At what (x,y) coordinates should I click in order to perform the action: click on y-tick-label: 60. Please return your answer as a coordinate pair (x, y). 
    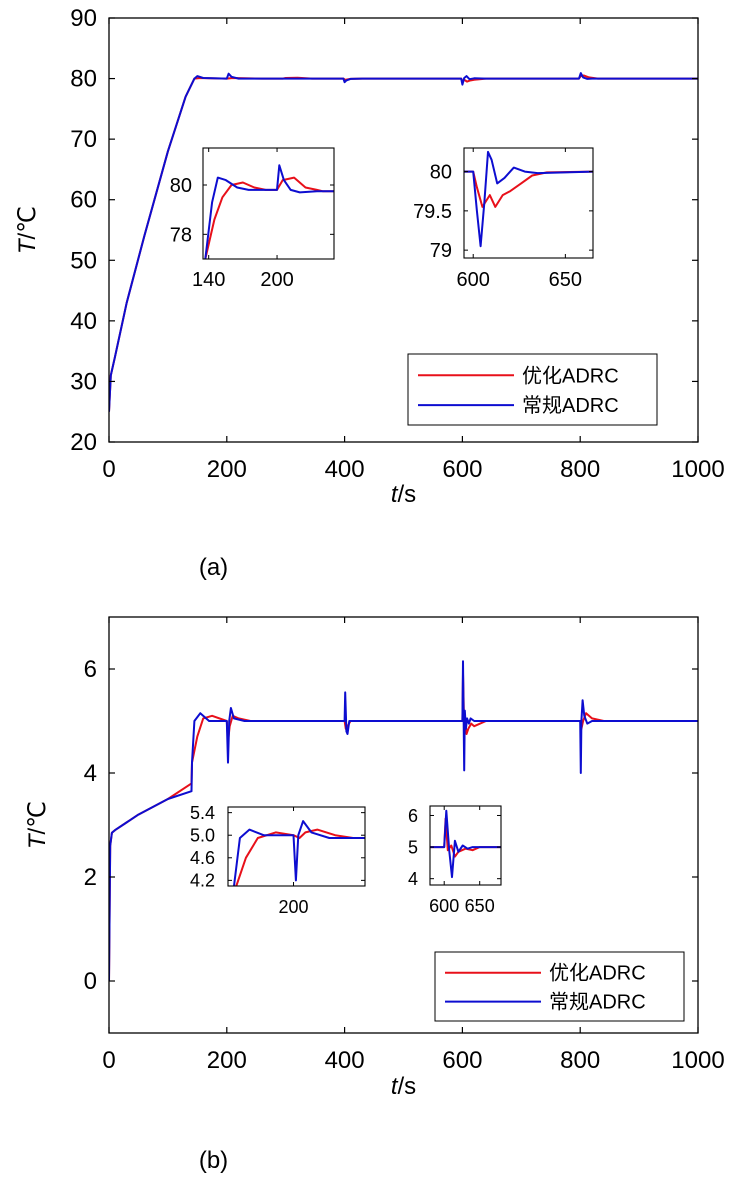
    Looking at the image, I should click on (83, 200).